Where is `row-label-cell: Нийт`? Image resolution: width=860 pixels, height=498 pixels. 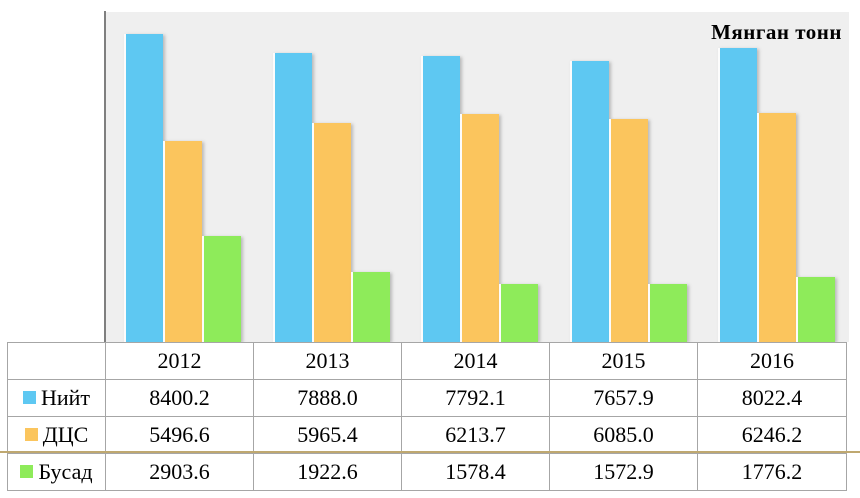 row-label-cell: Нийт is located at coordinates (56, 398).